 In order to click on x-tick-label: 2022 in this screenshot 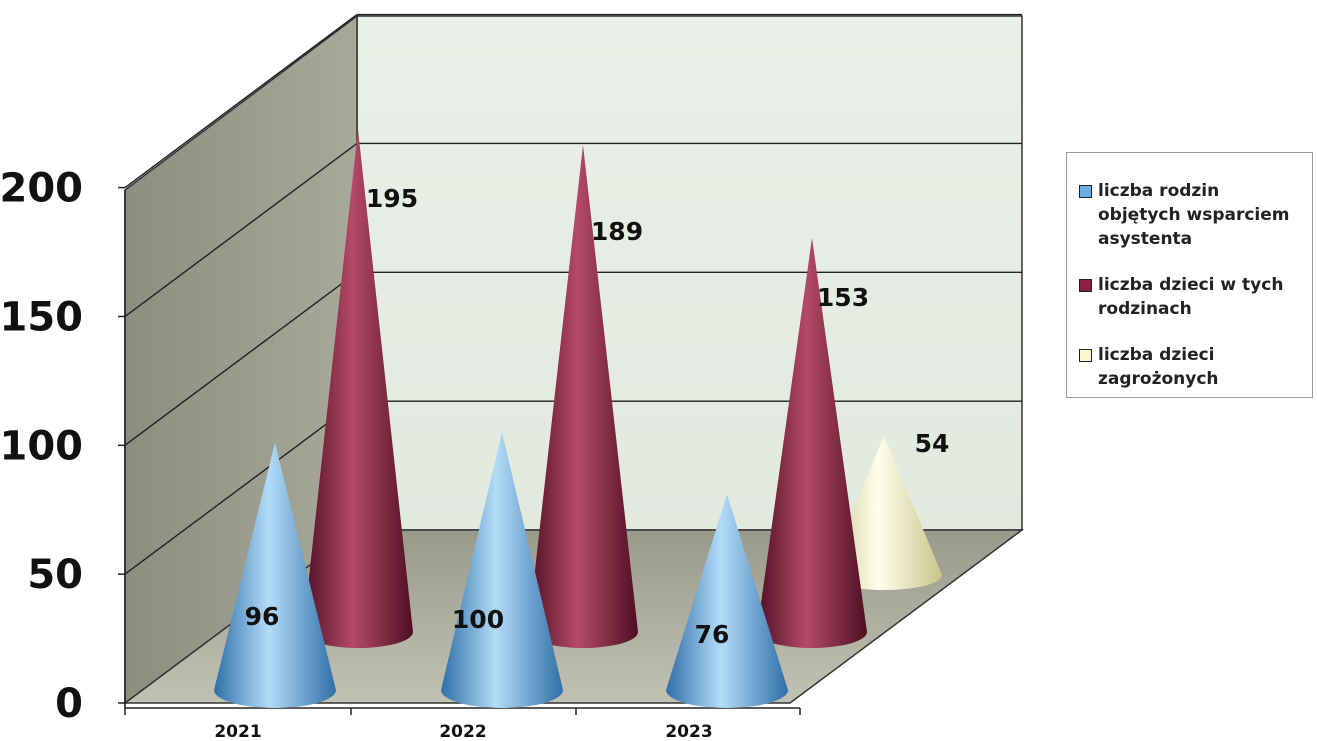, I will do `click(462, 731)`.